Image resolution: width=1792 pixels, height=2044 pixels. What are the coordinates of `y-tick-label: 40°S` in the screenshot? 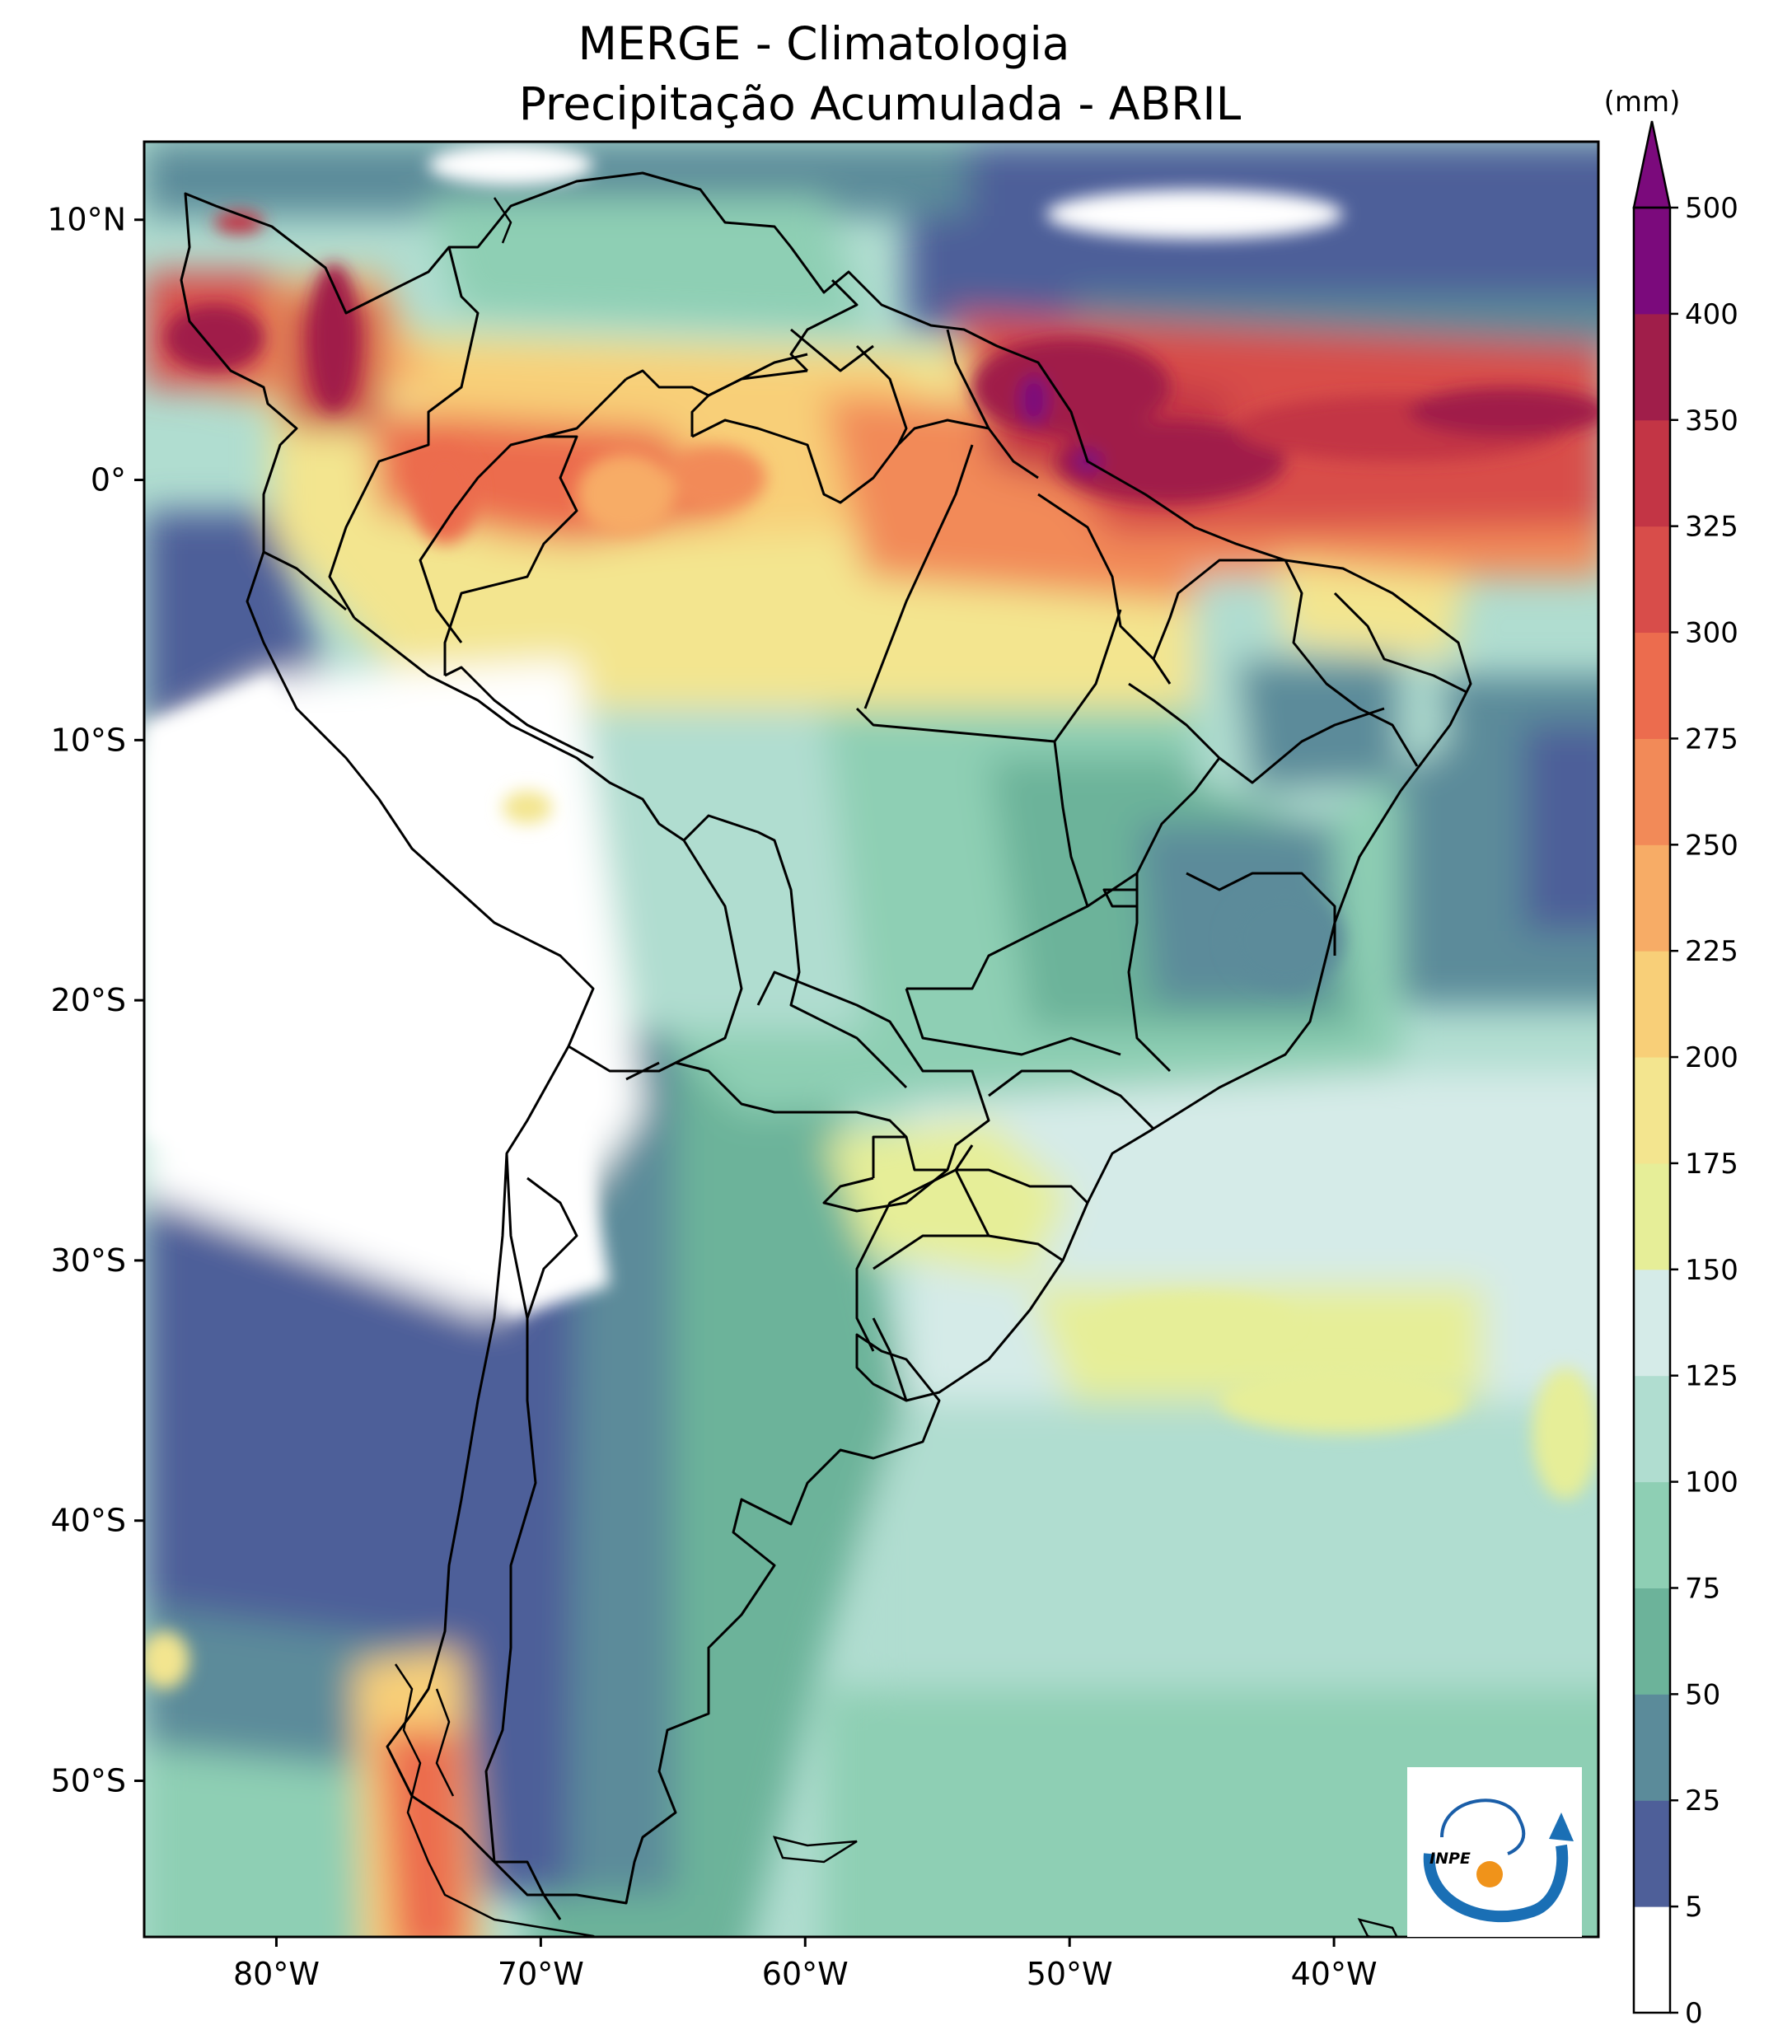 It's located at (88, 1521).